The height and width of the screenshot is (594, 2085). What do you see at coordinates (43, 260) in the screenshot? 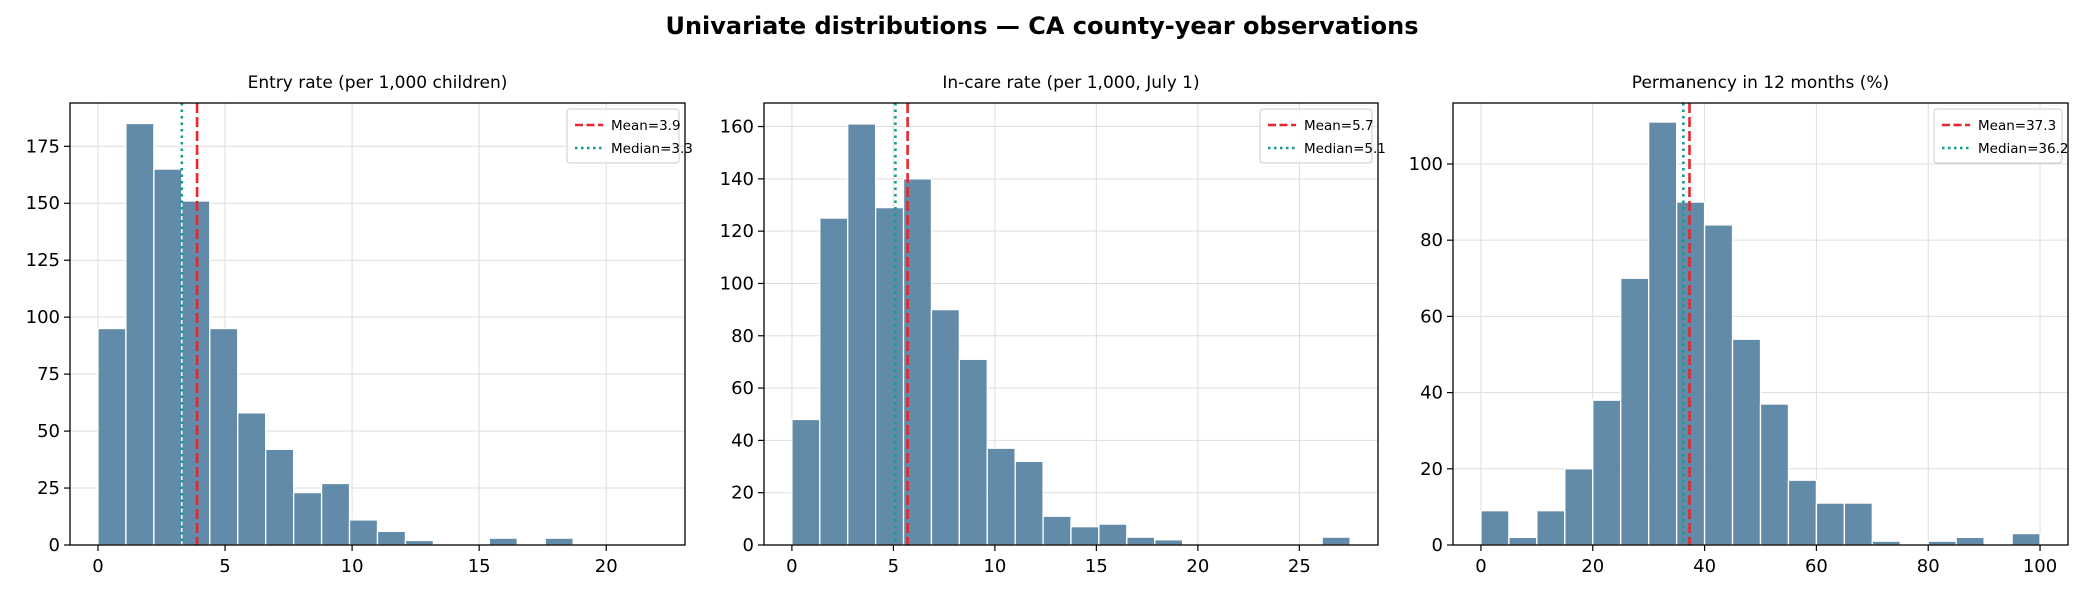
I see `y-tick-label: 125` at bounding box center [43, 260].